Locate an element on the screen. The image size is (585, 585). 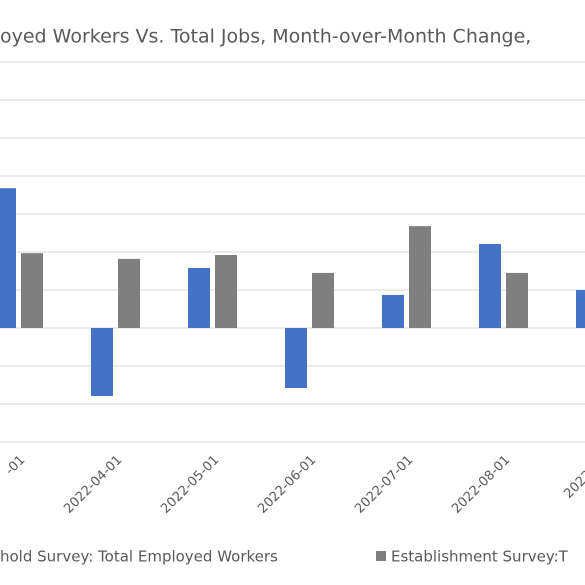
x-tick-label: 2022-08-01 is located at coordinates (481, 485).